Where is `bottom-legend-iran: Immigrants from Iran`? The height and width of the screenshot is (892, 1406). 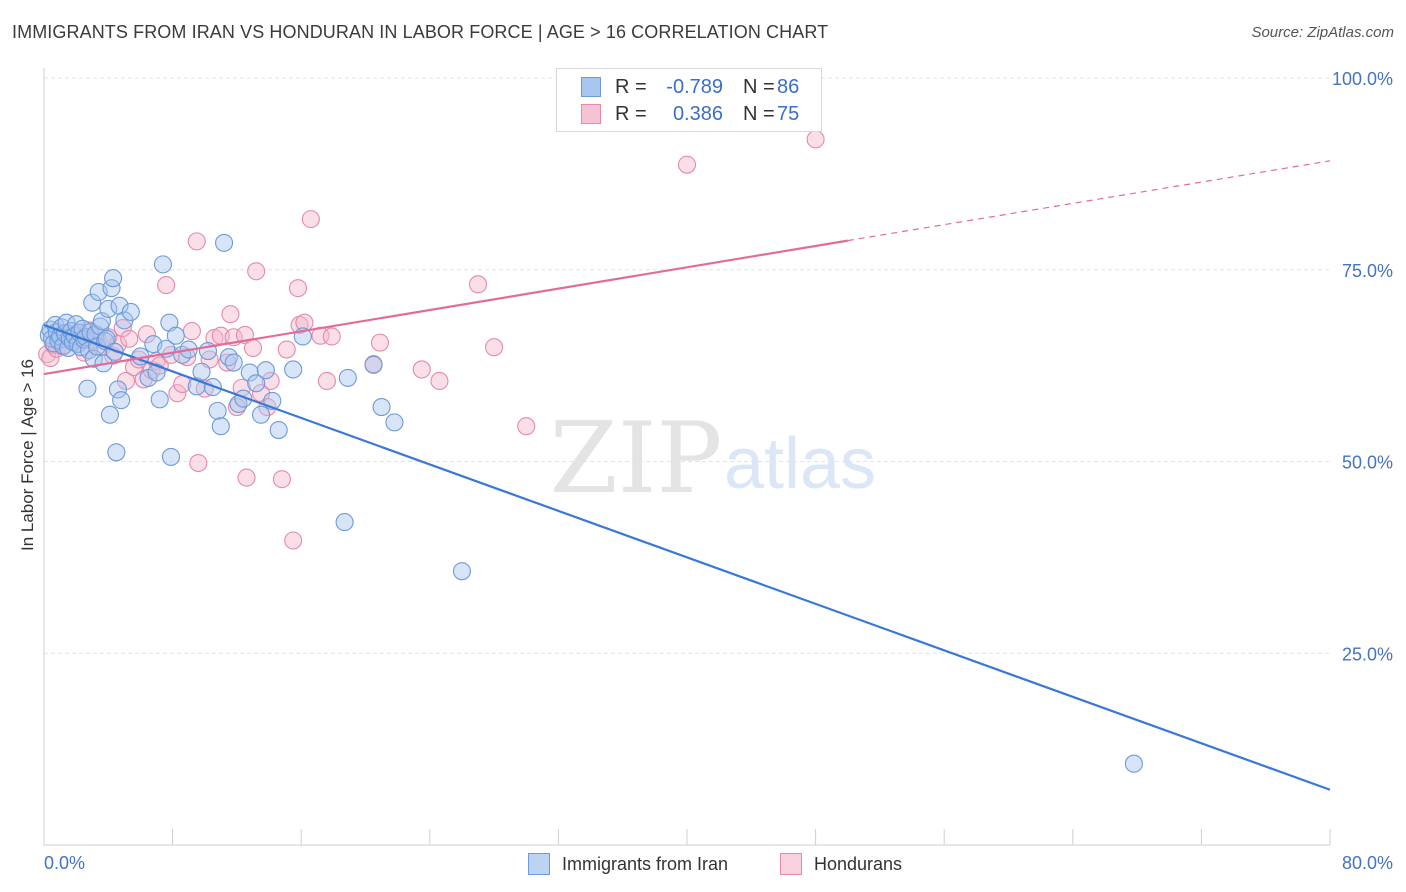
bottom-legend-iran: Immigrants from Iran is located at coordinates (628, 864).